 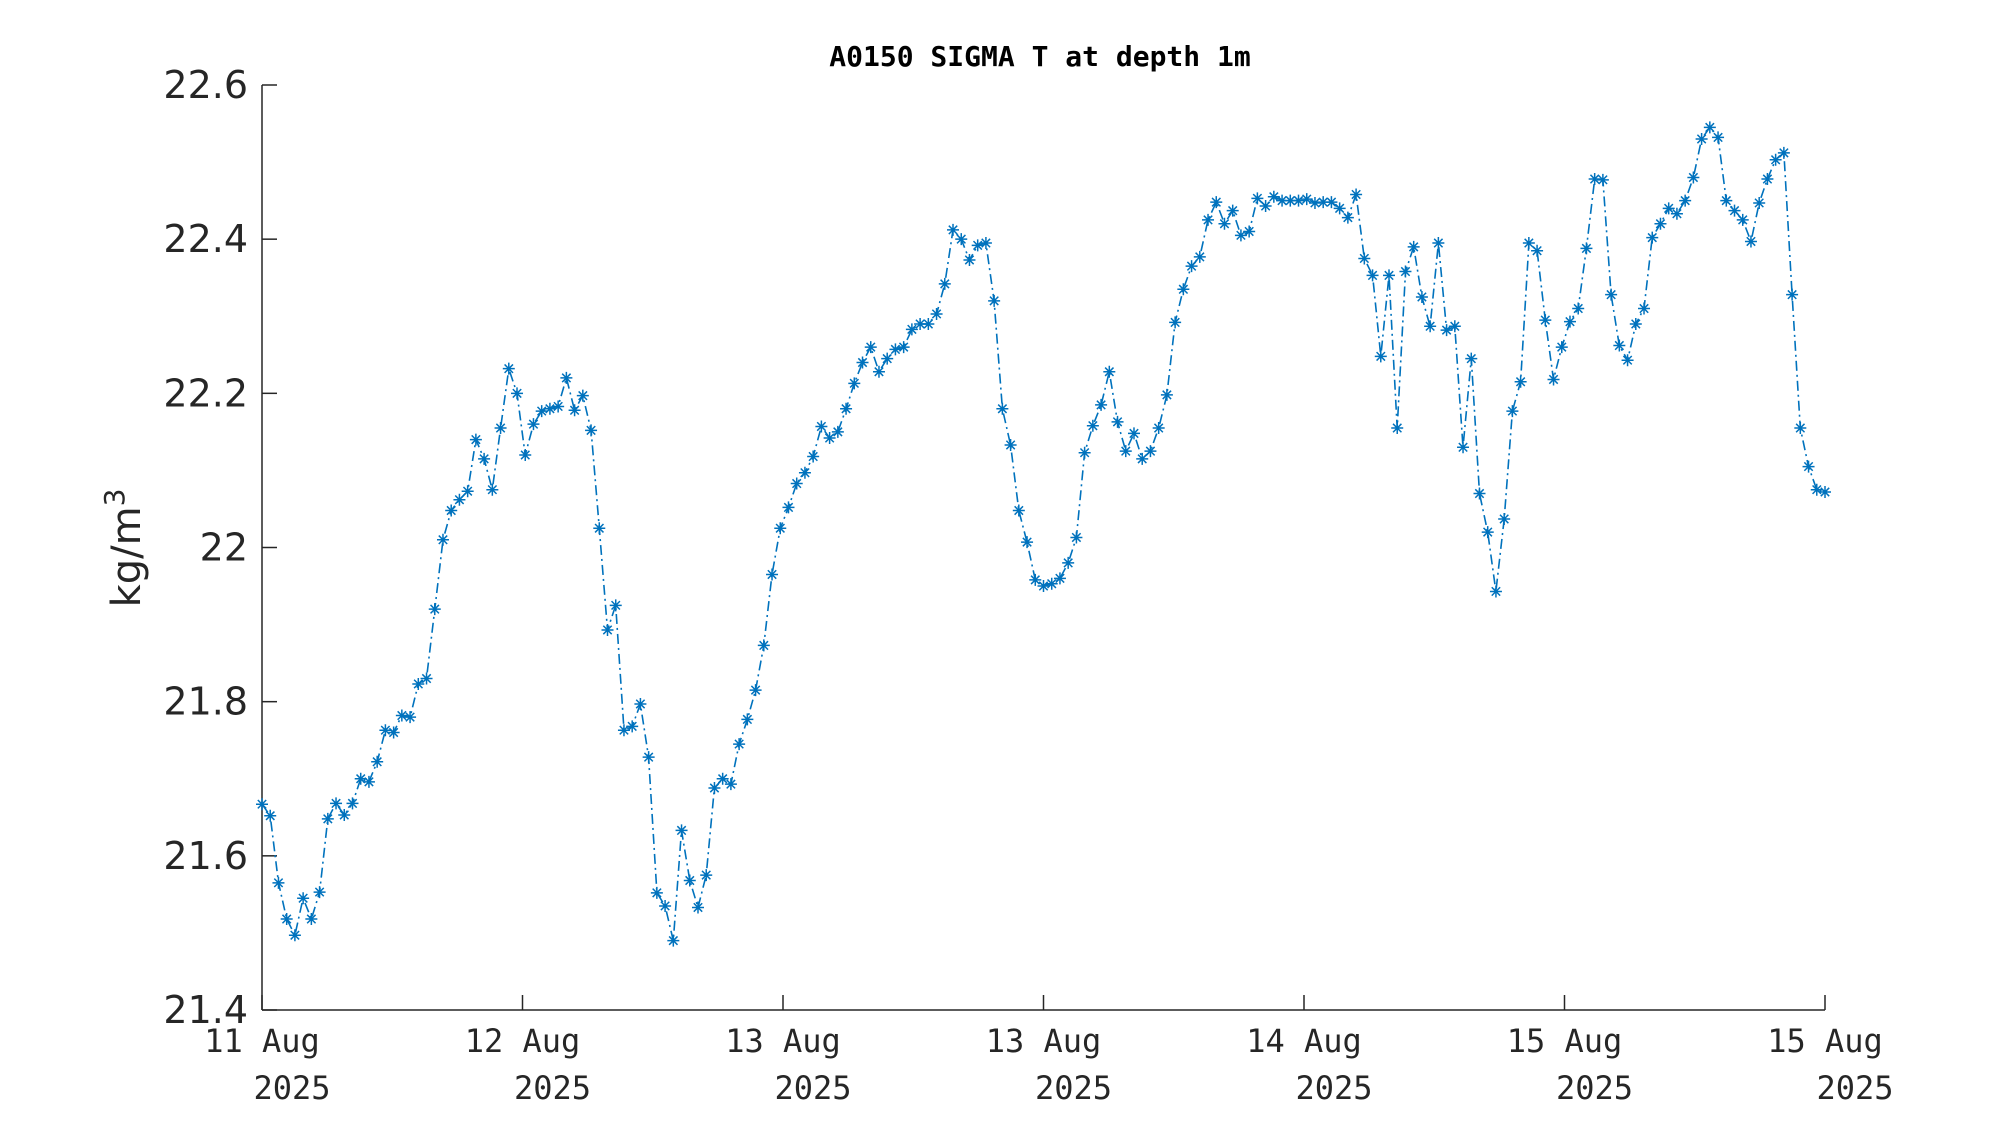 I want to click on y-tick-label: 21.6, so click(x=205, y=856).